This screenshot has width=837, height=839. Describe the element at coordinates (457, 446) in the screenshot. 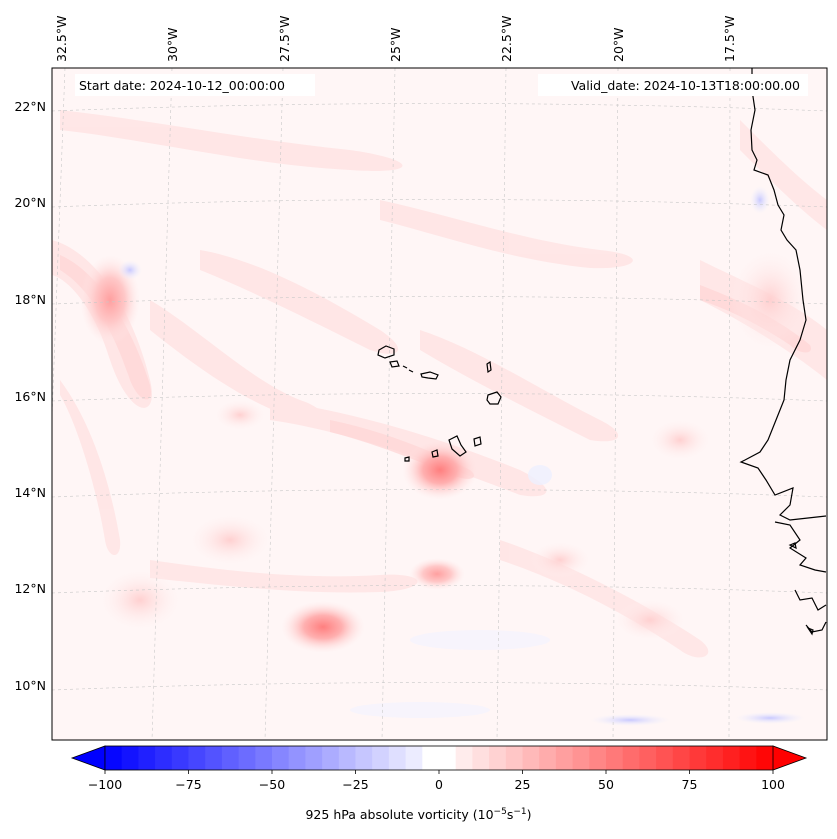

I see `island-santiago` at that location.